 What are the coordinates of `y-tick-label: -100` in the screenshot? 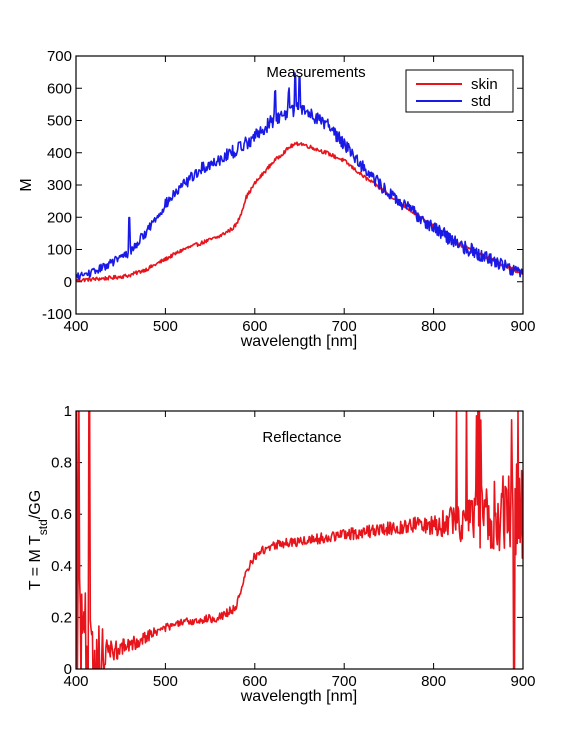 It's located at (57, 314).